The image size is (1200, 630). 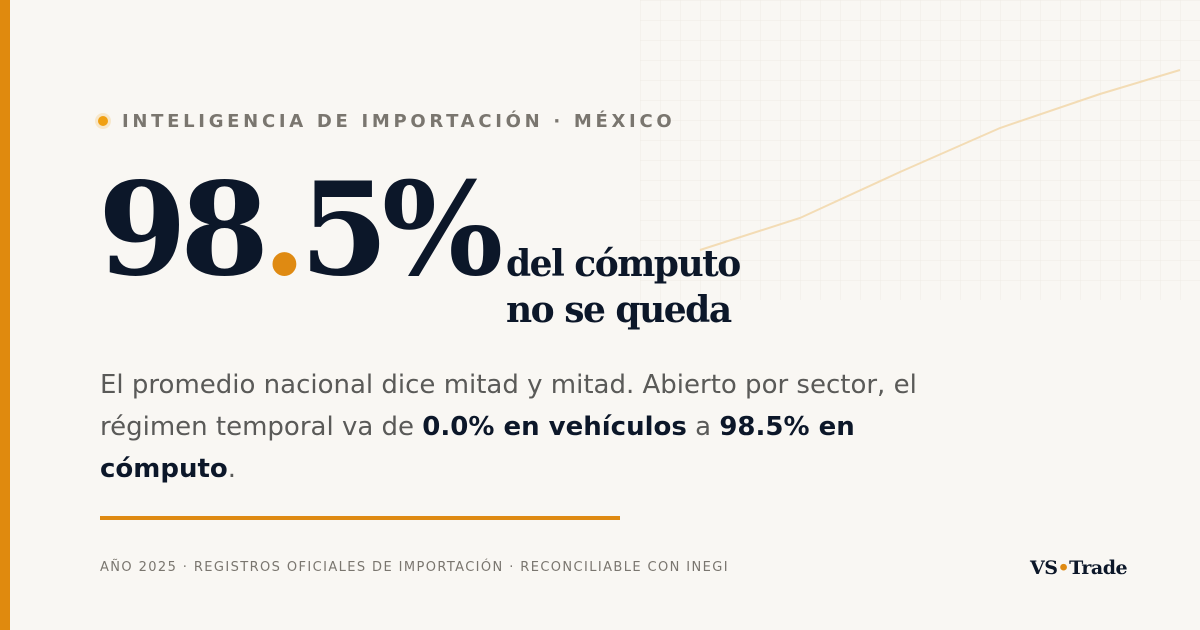 I want to click on brand-logo-trade: Trade, so click(x=1098, y=568).